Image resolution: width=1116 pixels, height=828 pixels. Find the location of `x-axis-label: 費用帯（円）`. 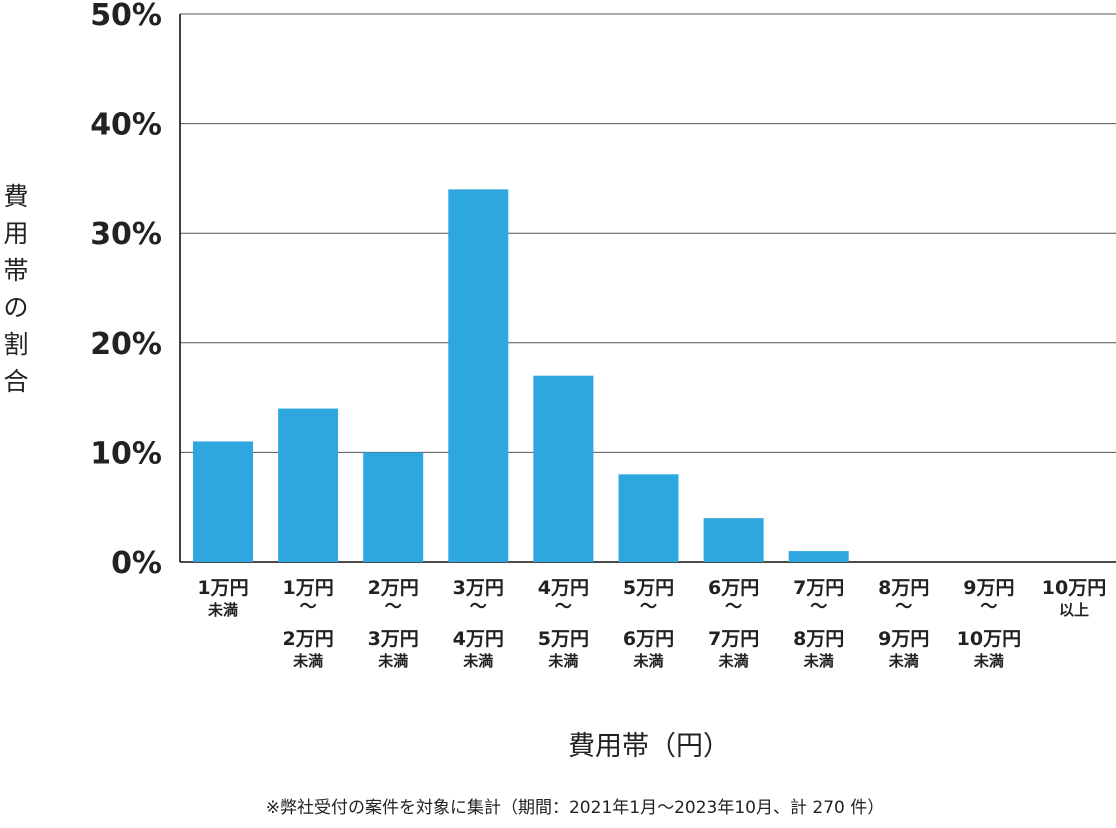

x-axis-label: 費用帯（円） is located at coordinates (649, 746).